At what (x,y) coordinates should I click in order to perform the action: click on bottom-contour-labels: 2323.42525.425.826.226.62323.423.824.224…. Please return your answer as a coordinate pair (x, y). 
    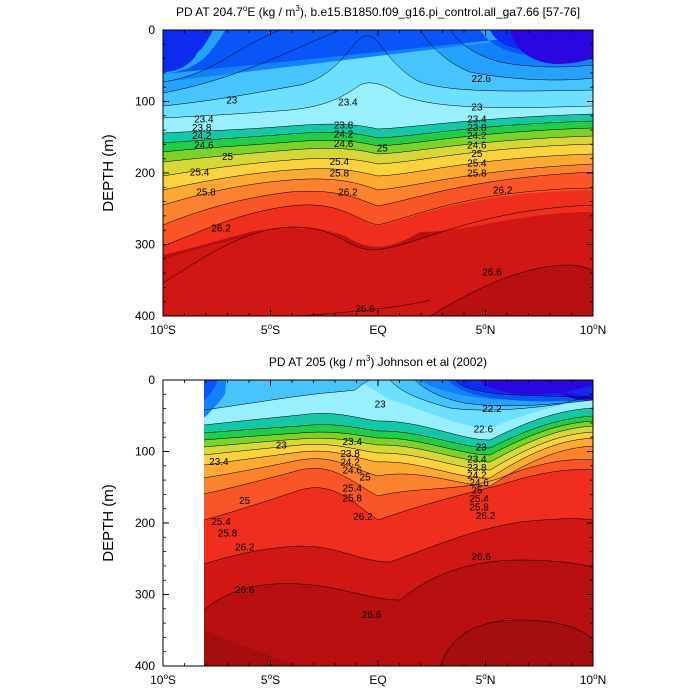
    Looking at the image, I should click on (355, 510).